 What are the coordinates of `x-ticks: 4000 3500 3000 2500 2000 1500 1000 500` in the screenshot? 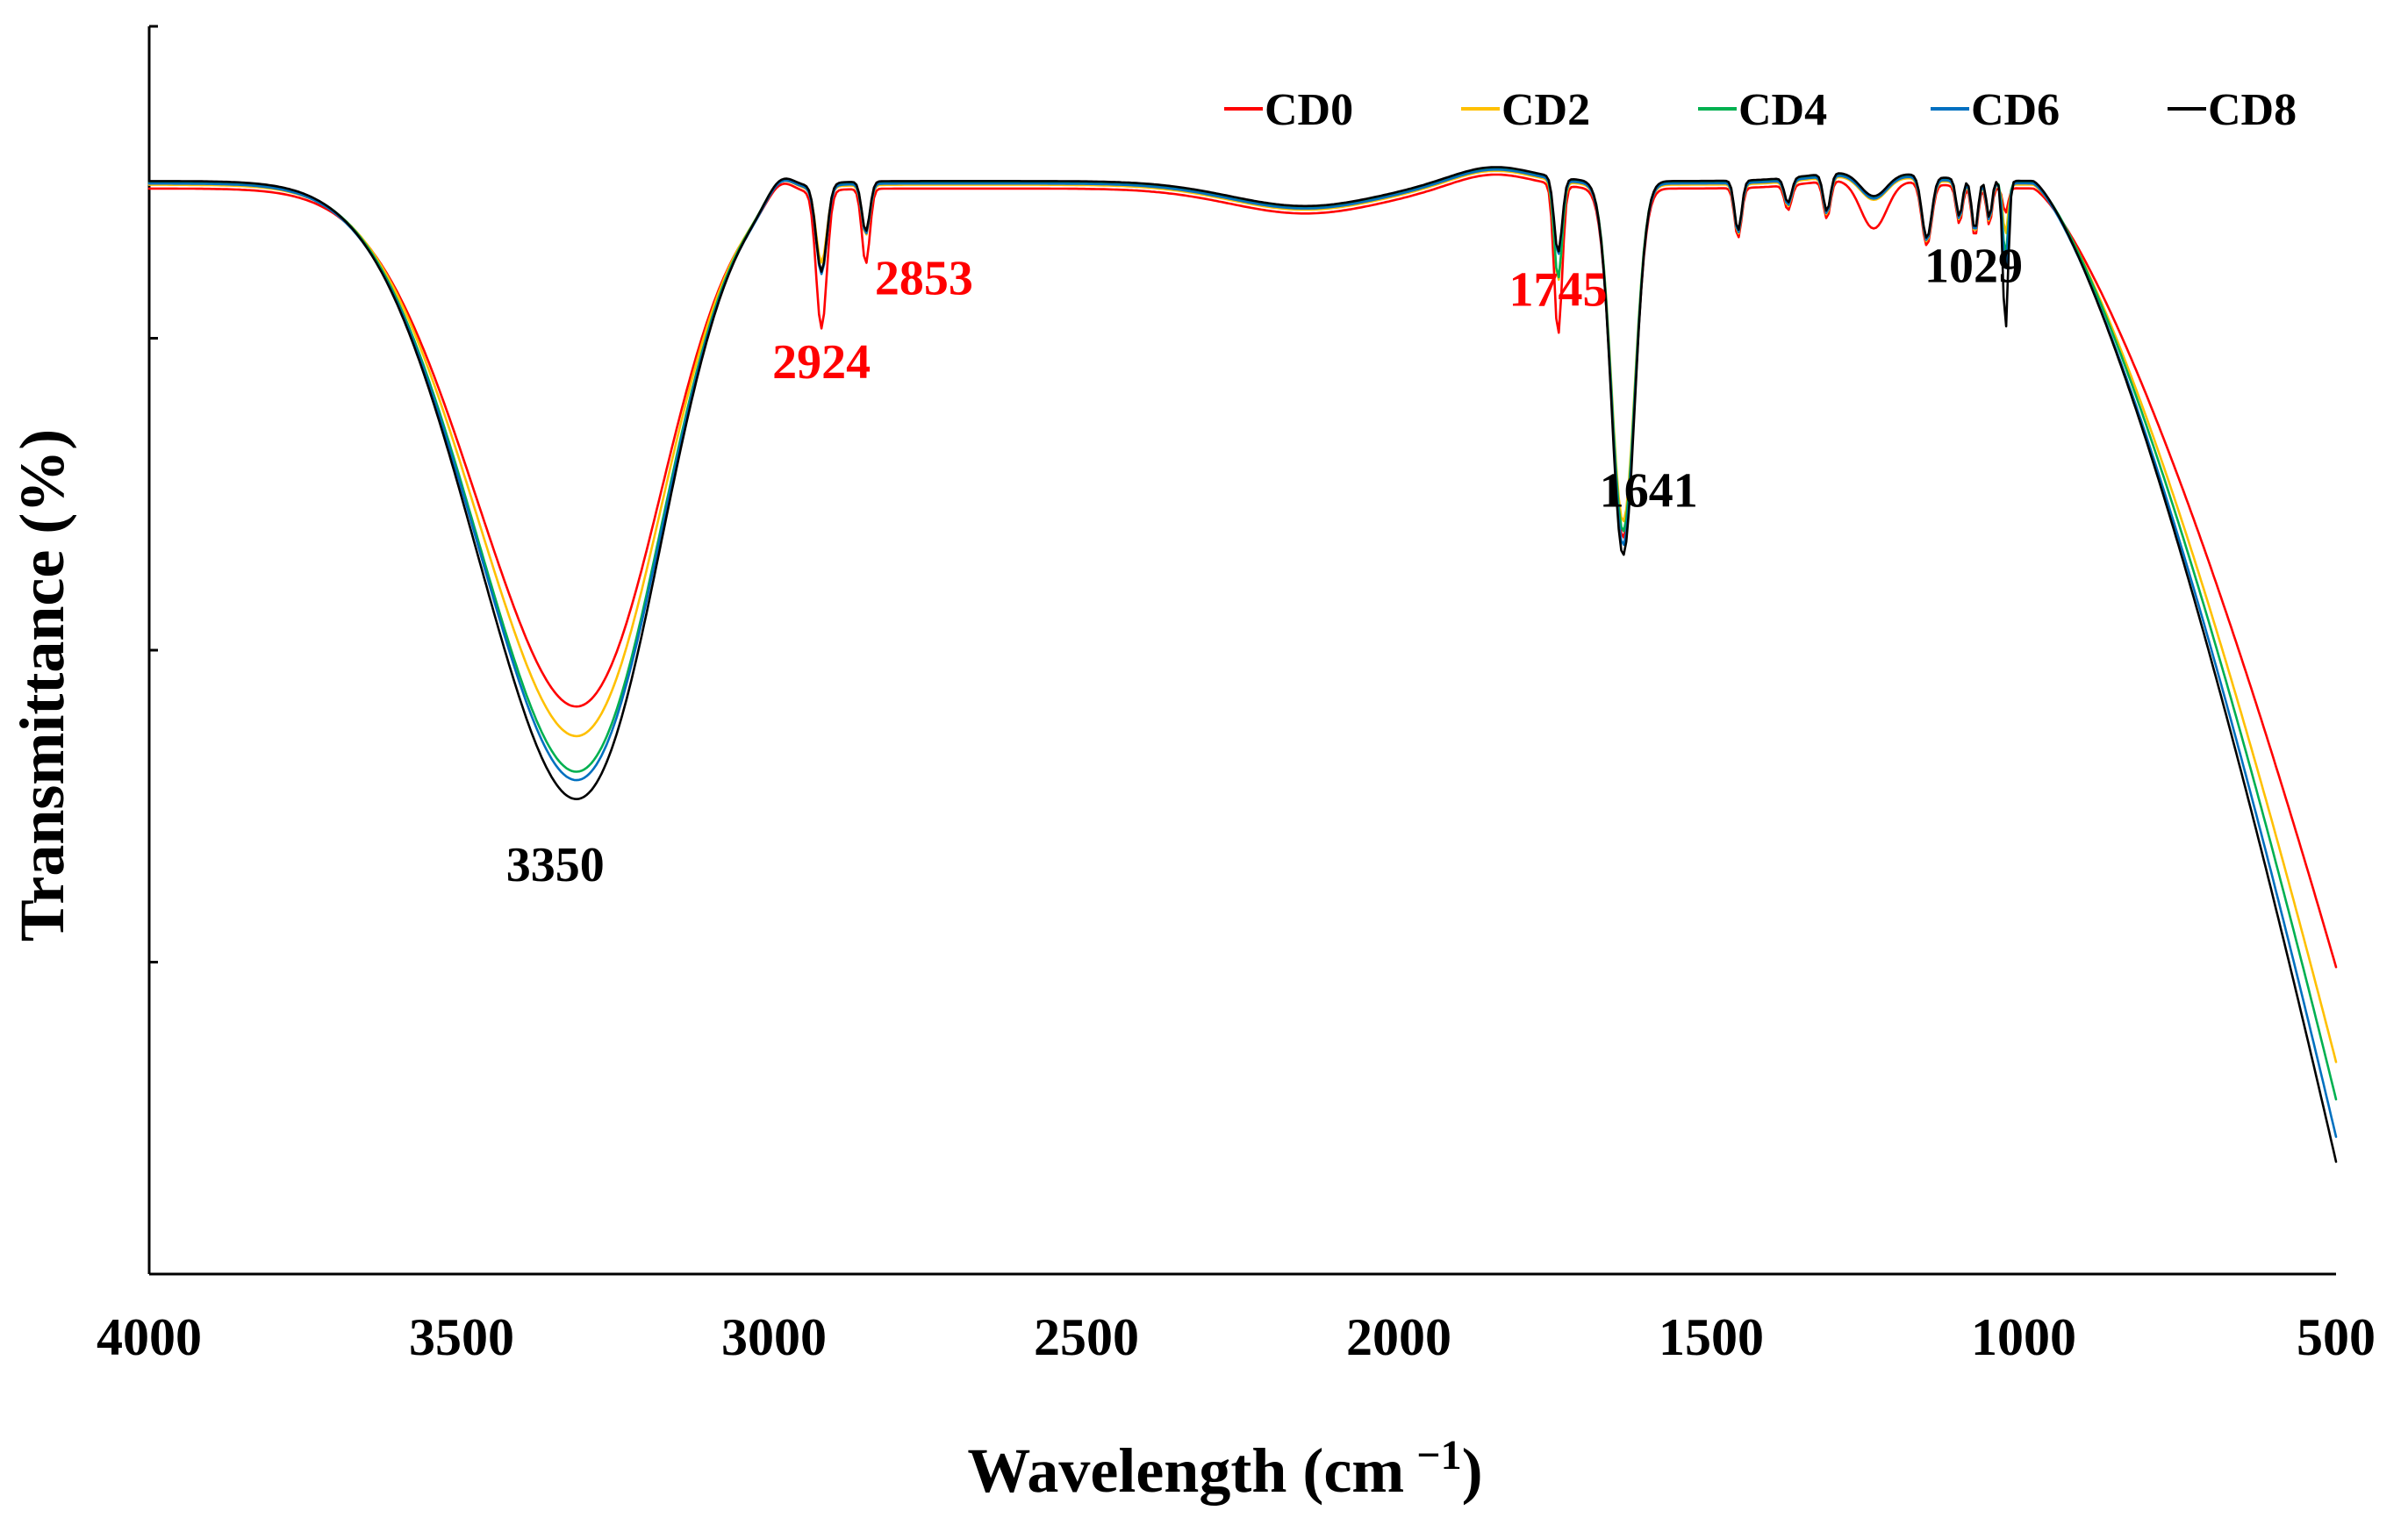 It's located at (1236, 1337).